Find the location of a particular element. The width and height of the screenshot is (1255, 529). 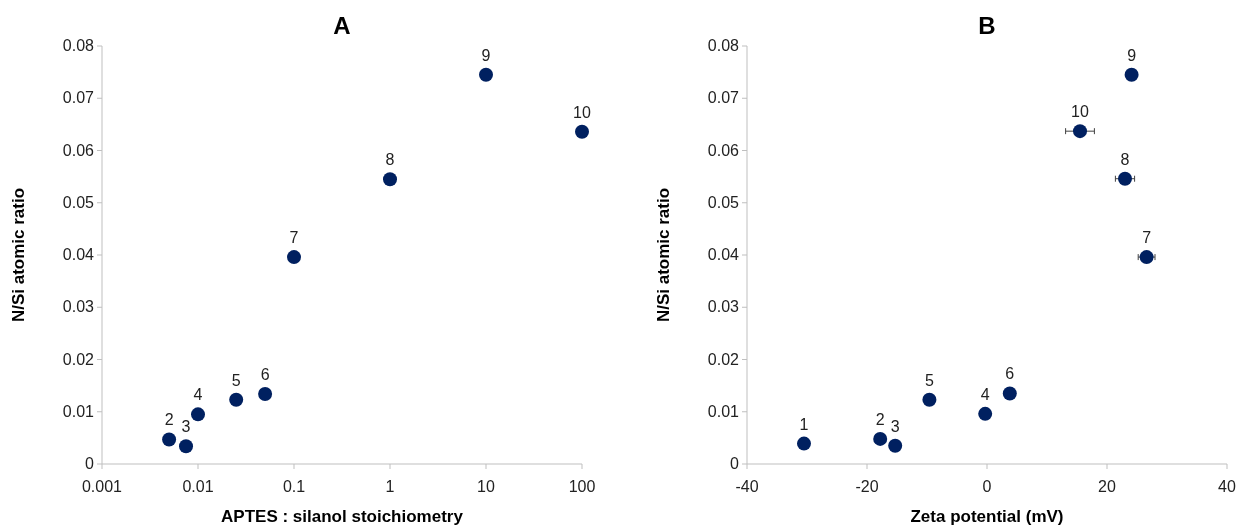

x-tick-label: -20 is located at coordinates (867, 486).